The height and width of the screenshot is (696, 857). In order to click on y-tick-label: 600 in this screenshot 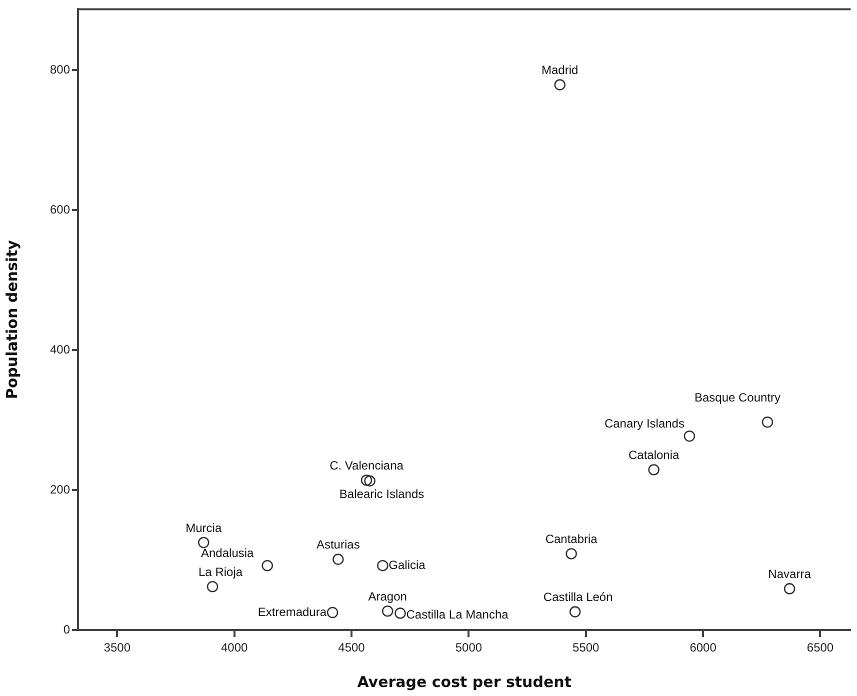, I will do `click(60, 209)`.